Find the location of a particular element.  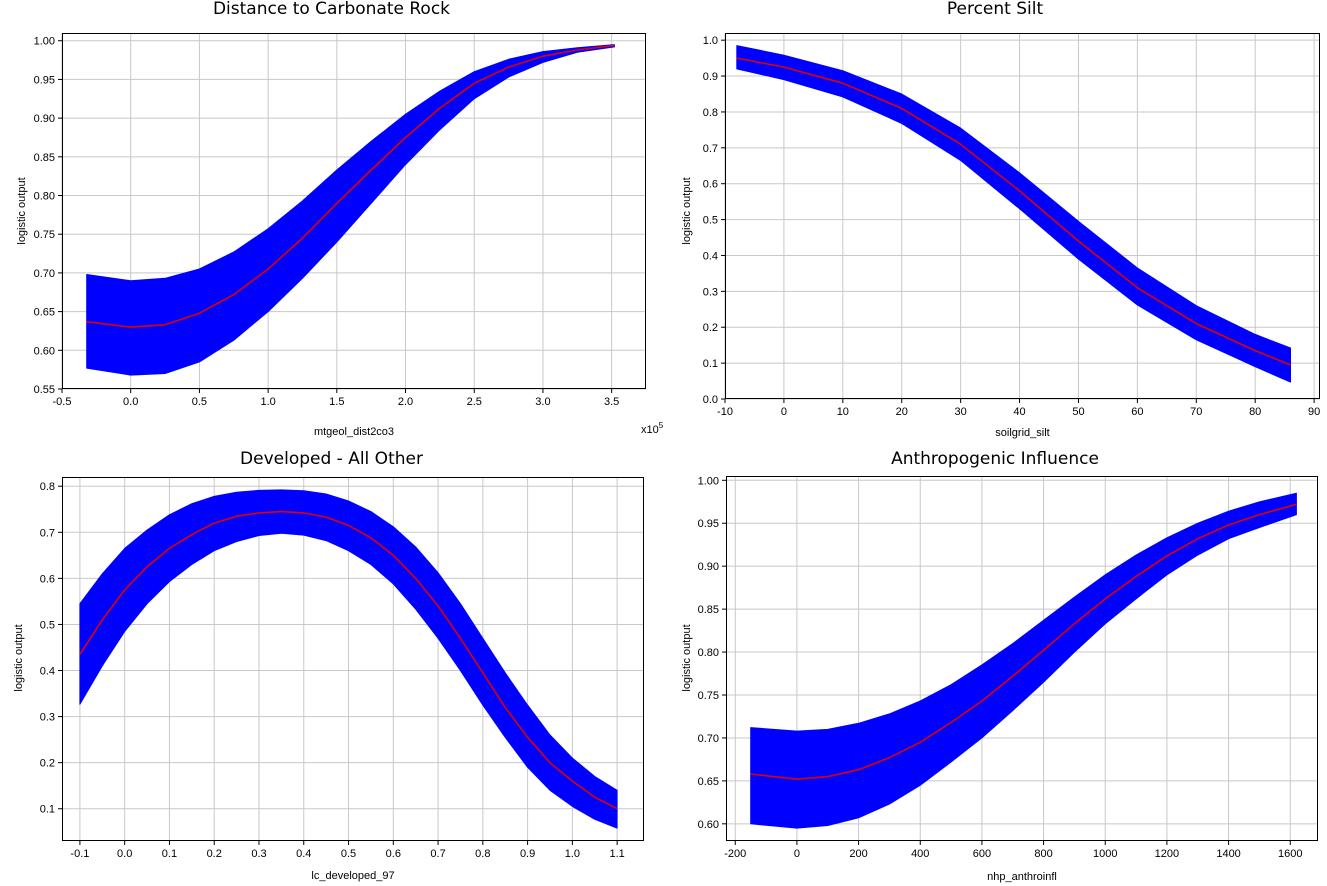

x-tick-label: 1.5 is located at coordinates (336, 402).